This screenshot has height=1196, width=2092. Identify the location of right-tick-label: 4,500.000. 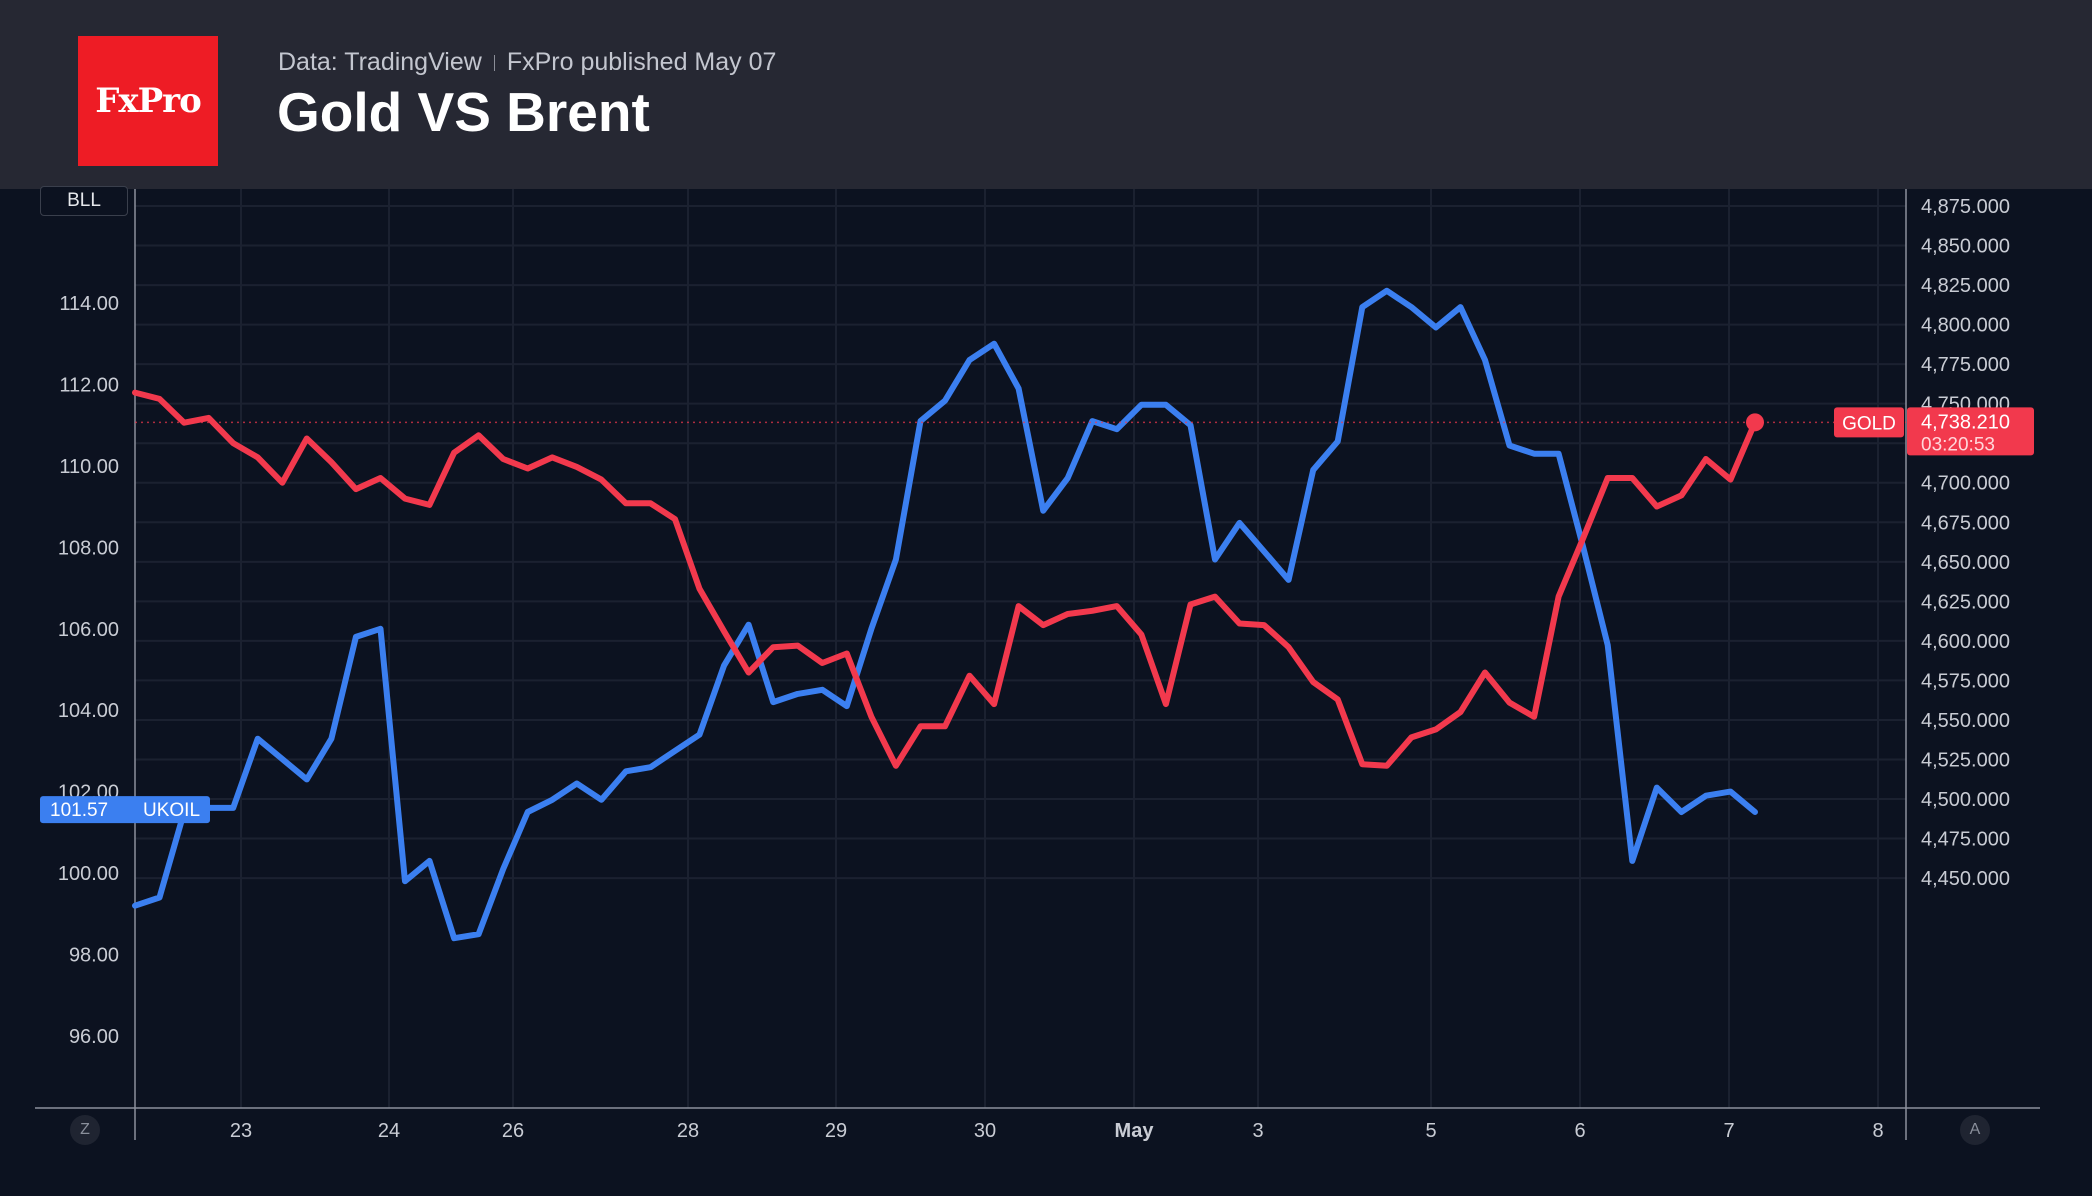
(1965, 800).